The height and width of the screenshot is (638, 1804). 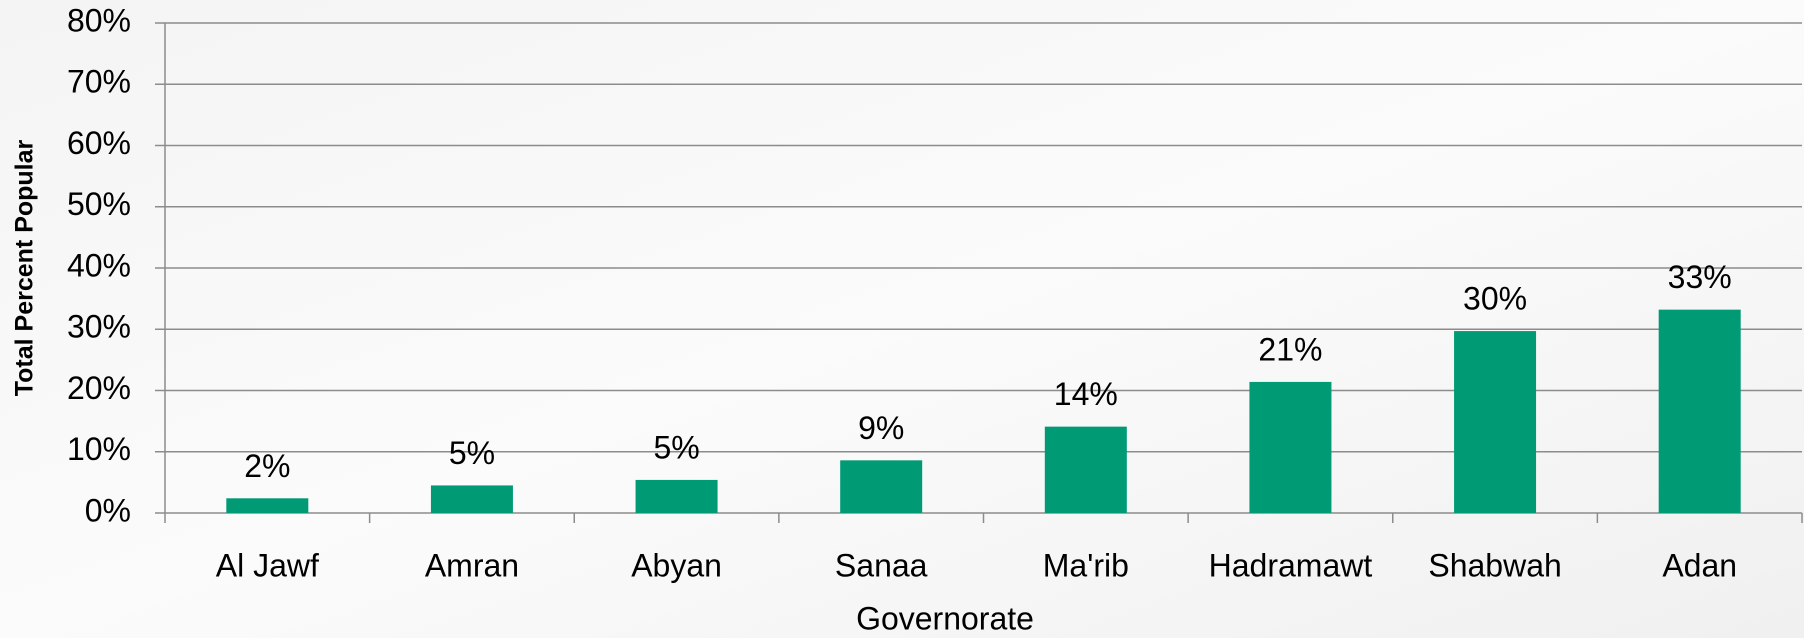 What do you see at coordinates (1495, 299) in the screenshot?
I see `data-label: 30%` at bounding box center [1495, 299].